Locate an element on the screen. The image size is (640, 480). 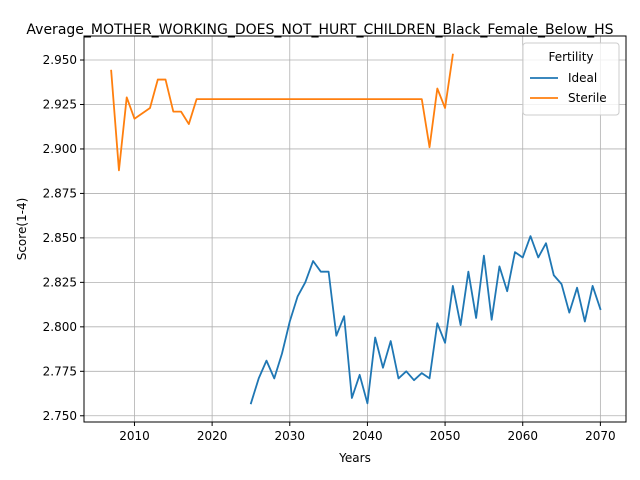
legend-label-ideal: Ideal is located at coordinates (582, 78).